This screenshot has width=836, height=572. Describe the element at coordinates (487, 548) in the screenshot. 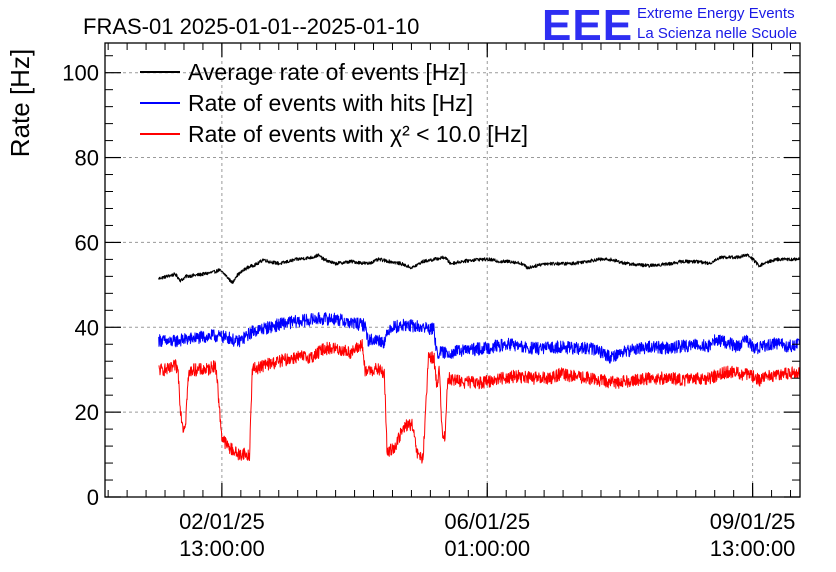

I see `x-tick-label-time: 01:00:00` at that location.